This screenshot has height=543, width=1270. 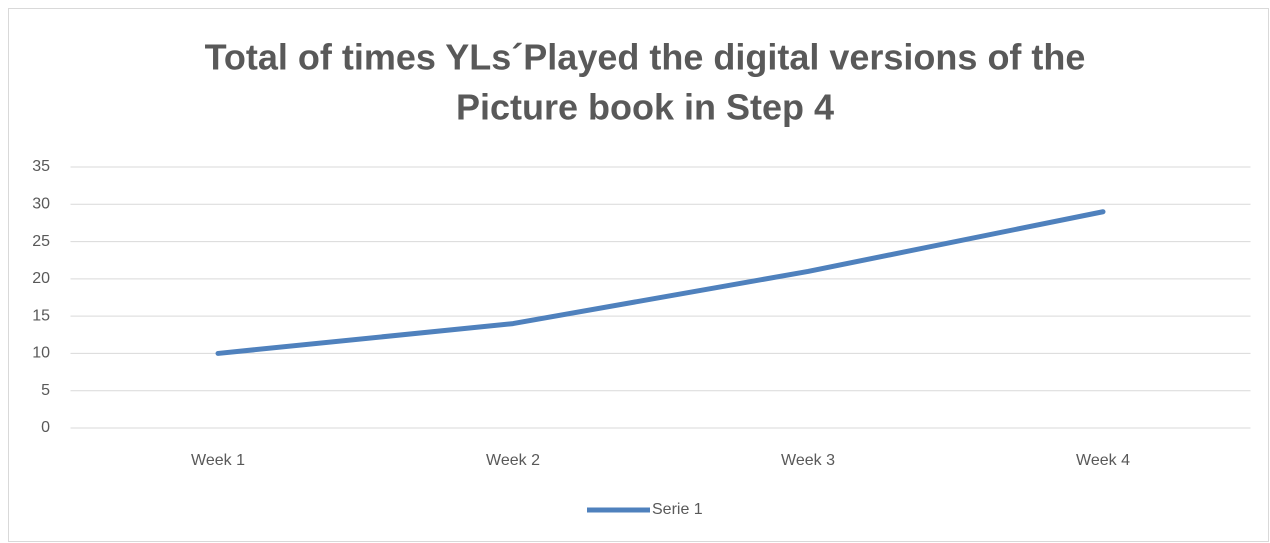 I want to click on x-tick-label: Week 4, so click(x=1103, y=460).